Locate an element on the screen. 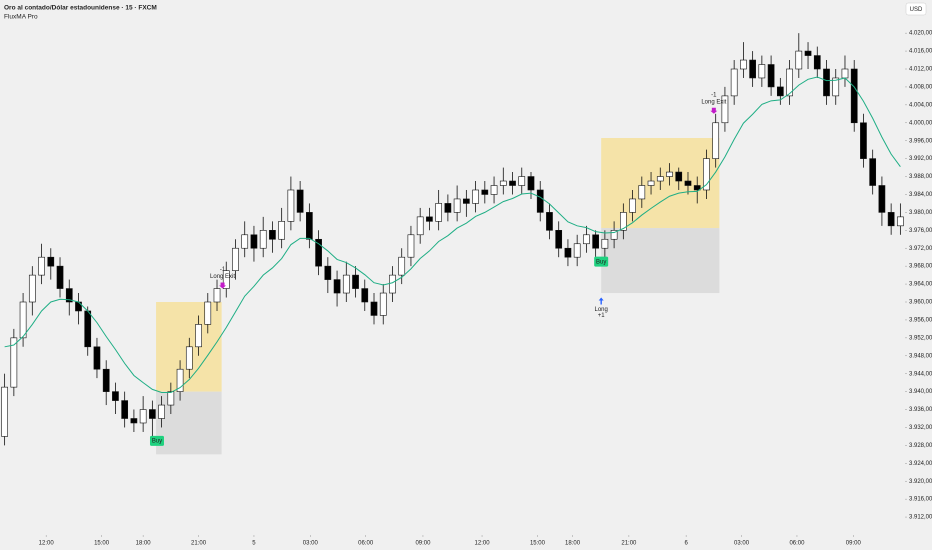 This screenshot has width=932, height=550. y-tick-label: 3.960,00 is located at coordinates (920, 303).